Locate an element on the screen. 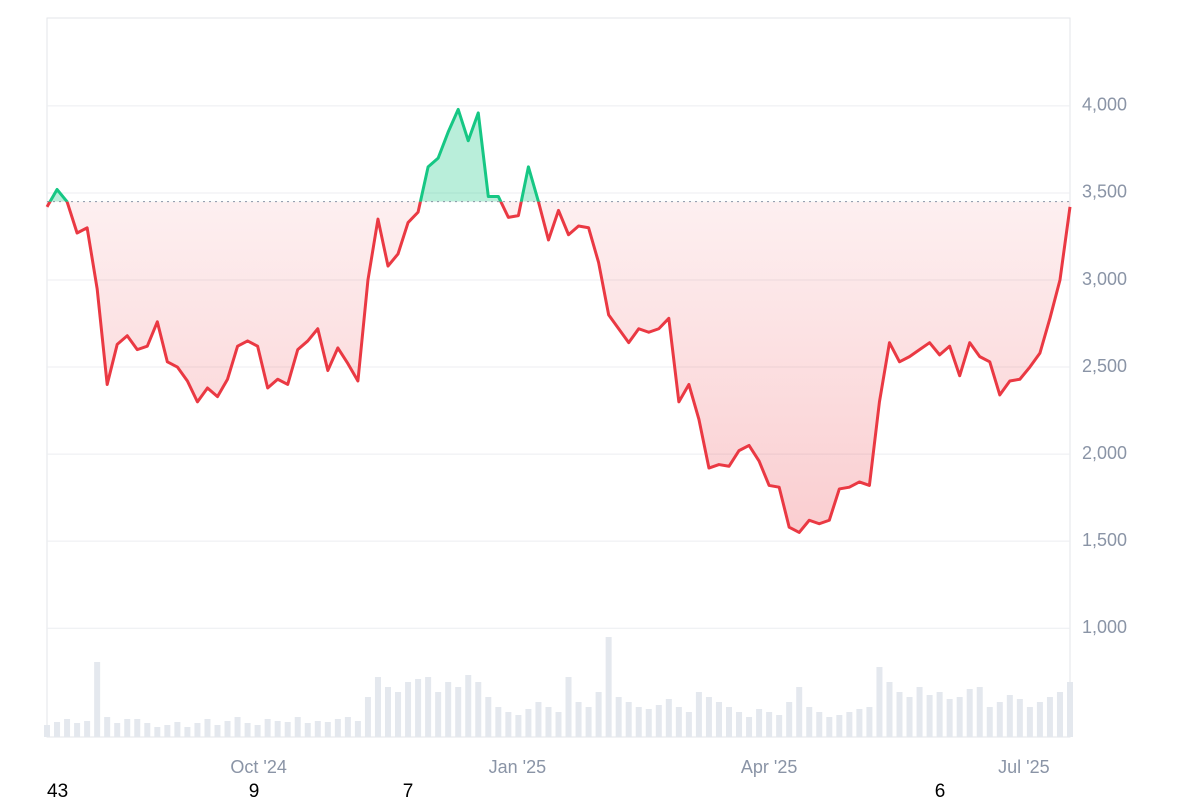  x-tick-label: Apr '25 is located at coordinates (769, 767).